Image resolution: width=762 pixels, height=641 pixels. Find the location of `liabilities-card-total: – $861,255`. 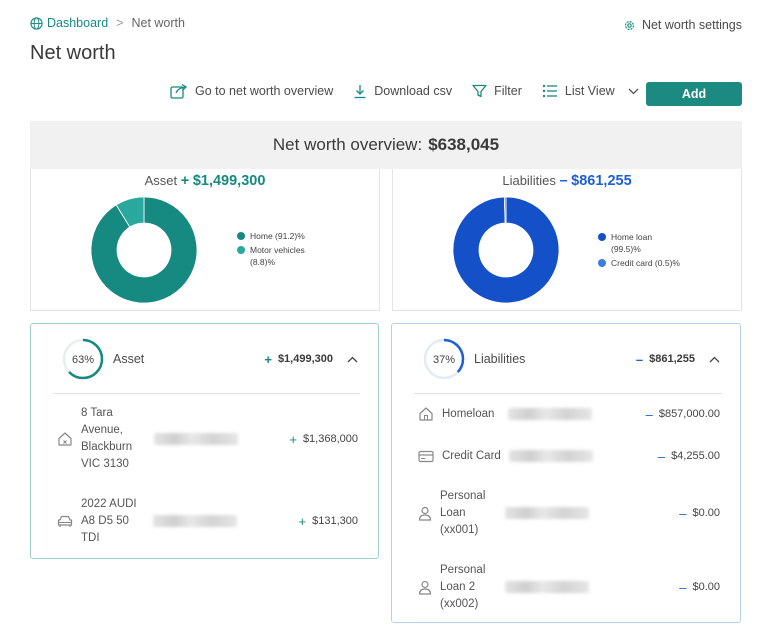

liabilities-card-total: – $861,255 is located at coordinates (665, 359).